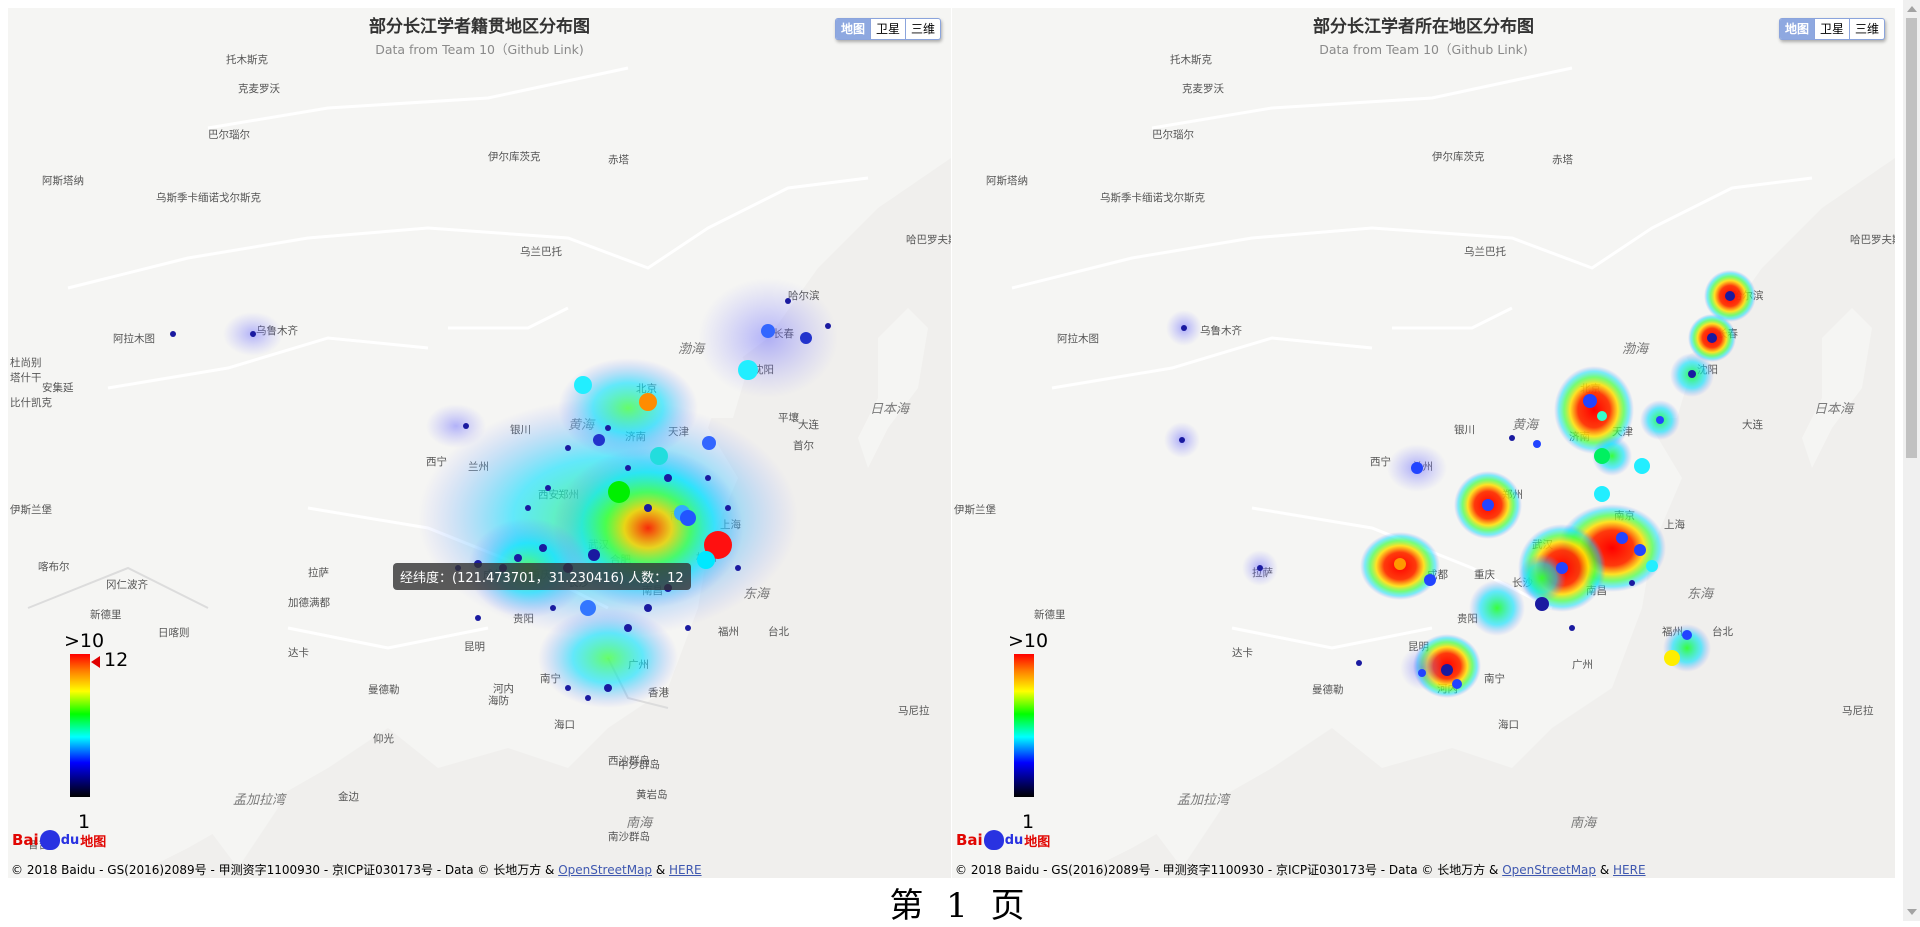 This screenshot has width=1920, height=927. What do you see at coordinates (659, 456) in the screenshot?
I see `point-jinan2` at bounding box center [659, 456].